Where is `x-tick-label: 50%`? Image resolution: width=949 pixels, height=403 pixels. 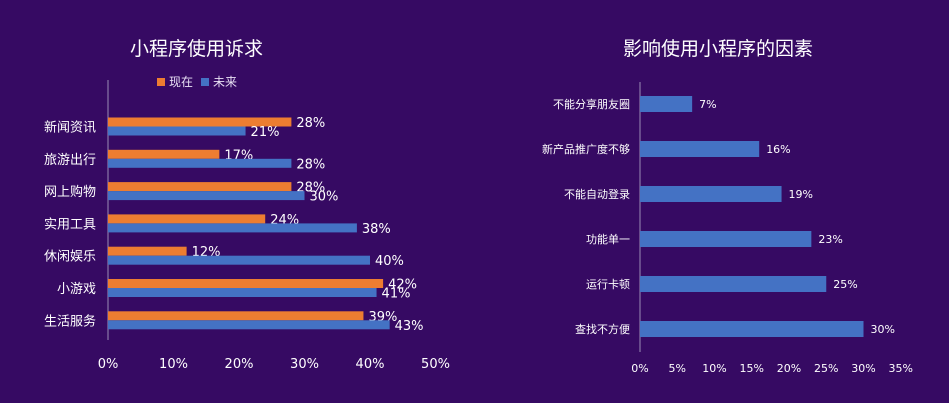 x-tick-label: 50% is located at coordinates (435, 364).